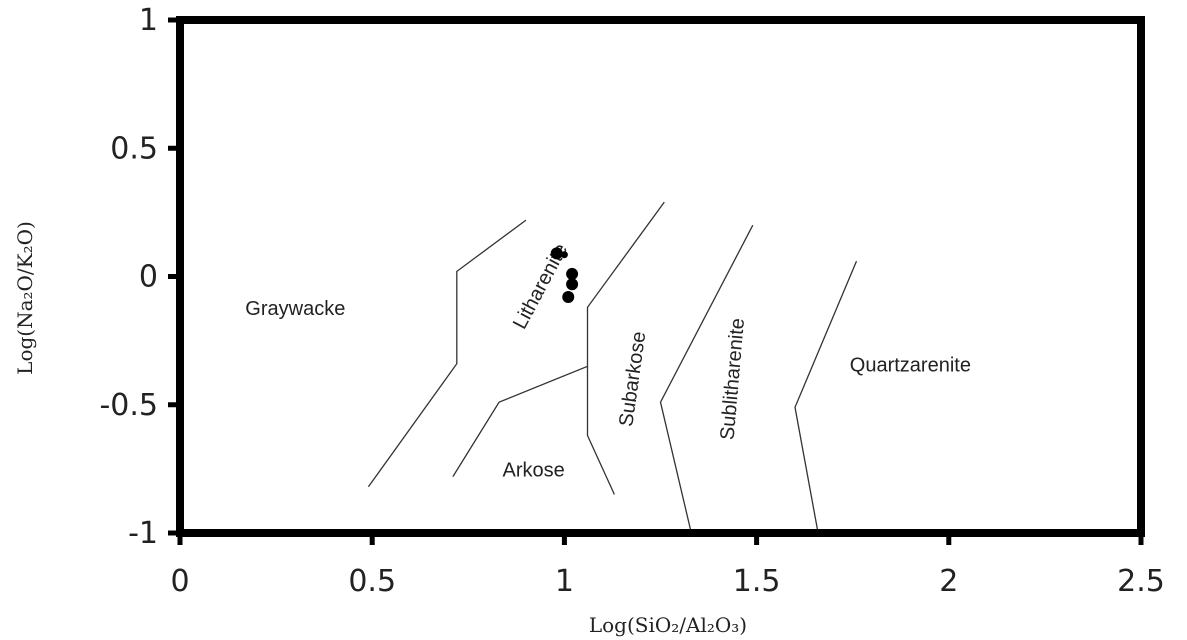  Describe the element at coordinates (25, 298) in the screenshot. I see `y-axis-title: Log(Na₂O/K₂O)` at that location.